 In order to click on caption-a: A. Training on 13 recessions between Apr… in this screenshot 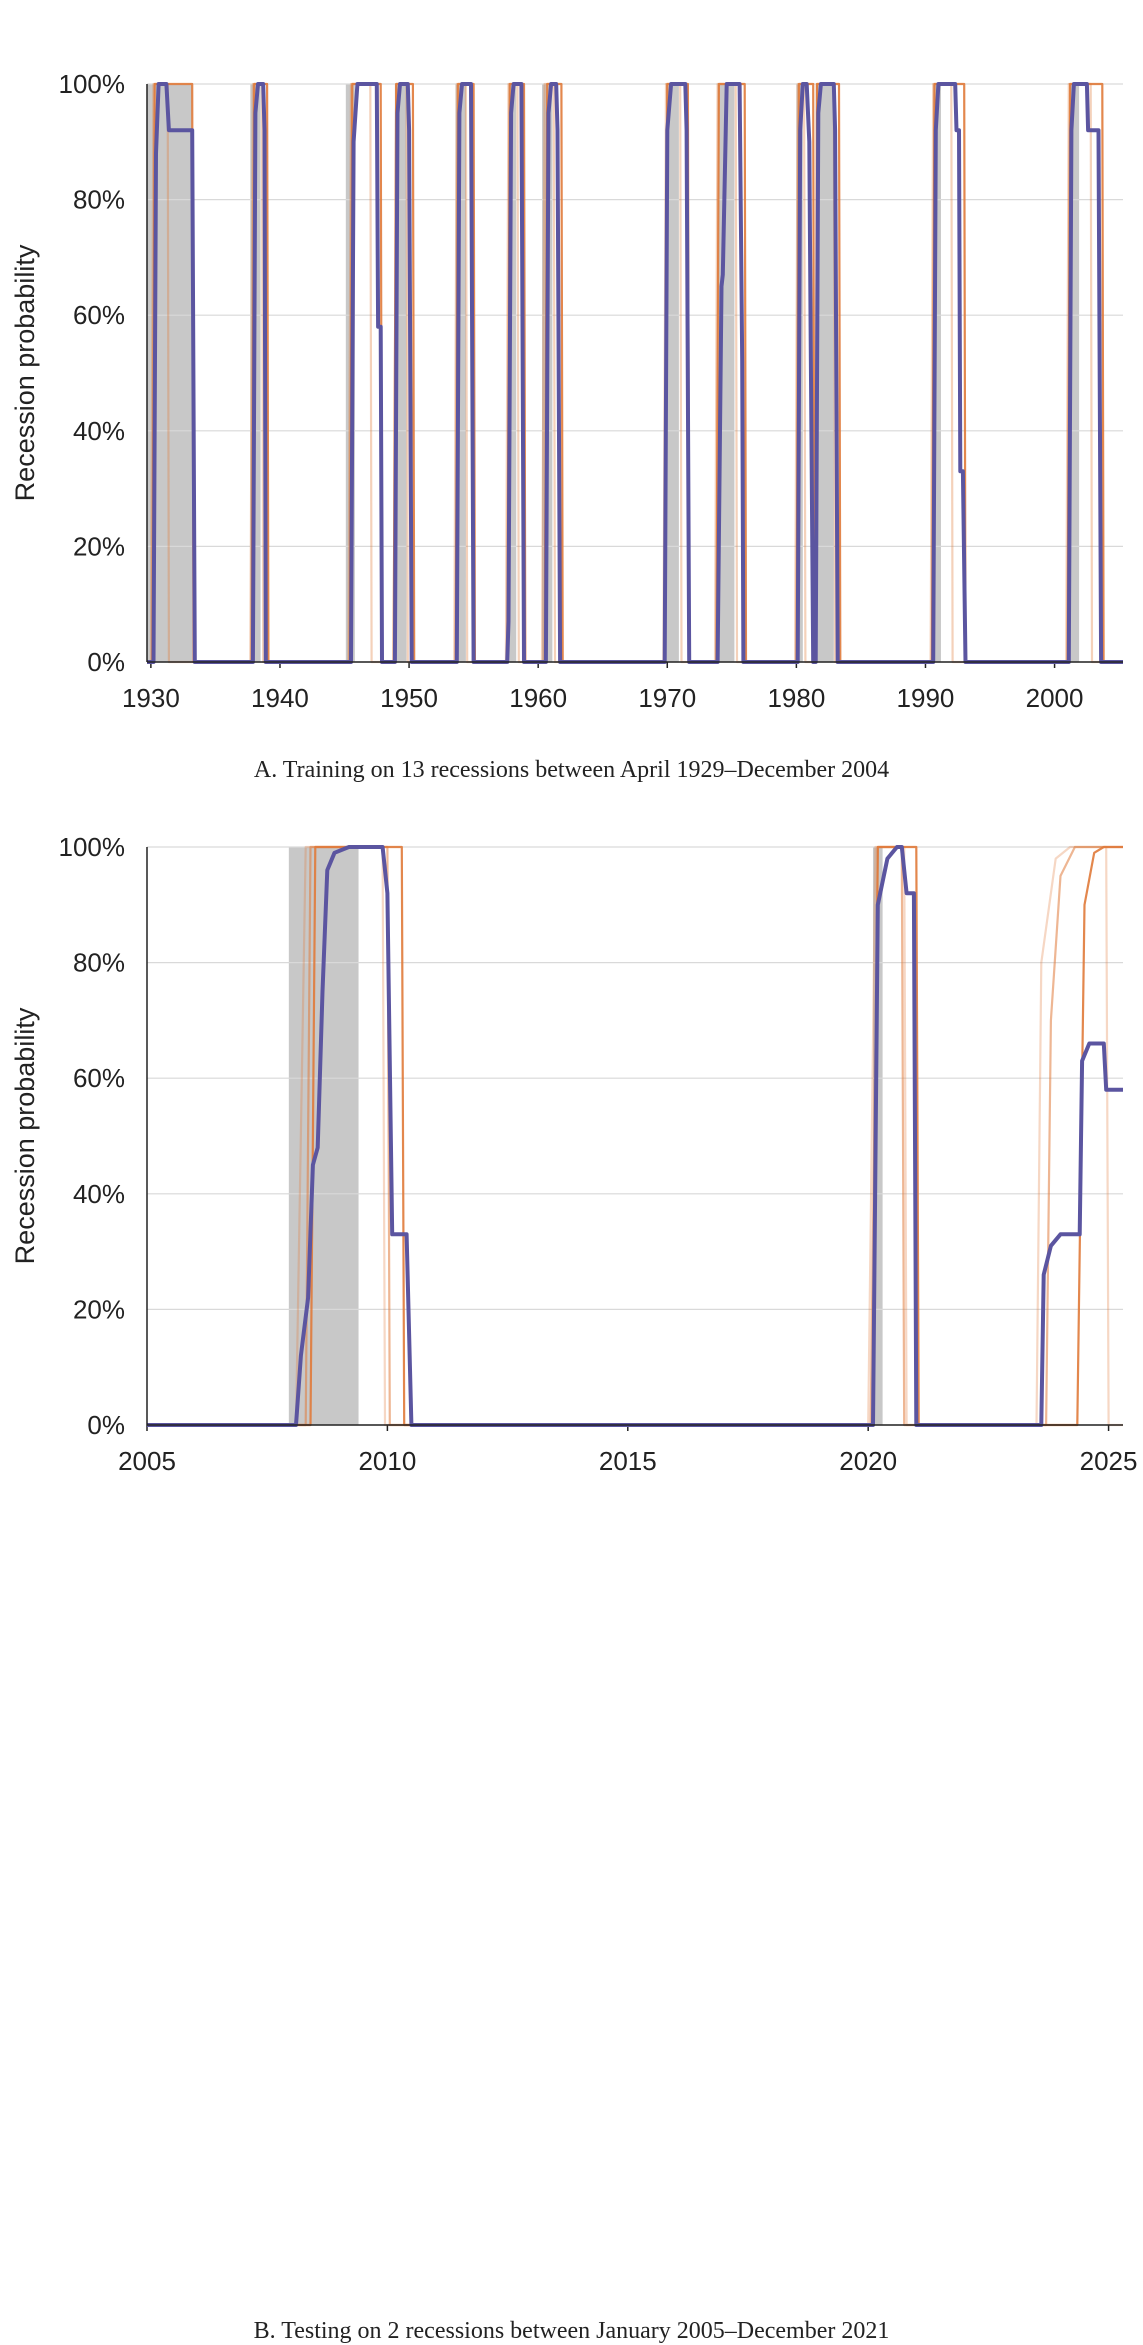, I will do `click(571, 770)`.